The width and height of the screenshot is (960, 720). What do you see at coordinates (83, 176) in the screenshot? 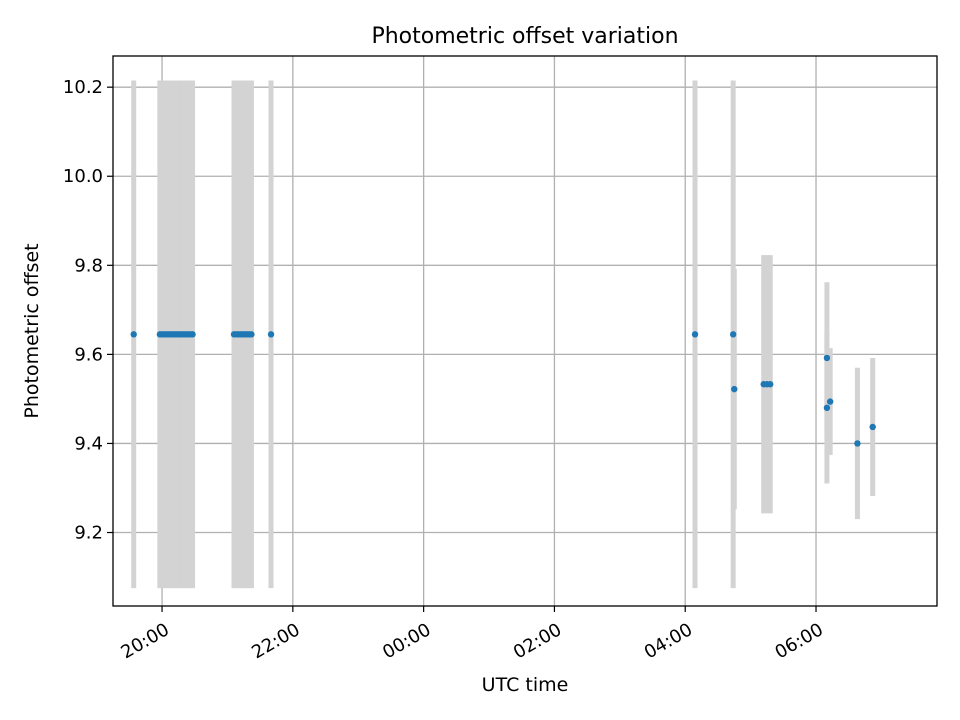
I see `y-tick-label: 10.0` at bounding box center [83, 176].